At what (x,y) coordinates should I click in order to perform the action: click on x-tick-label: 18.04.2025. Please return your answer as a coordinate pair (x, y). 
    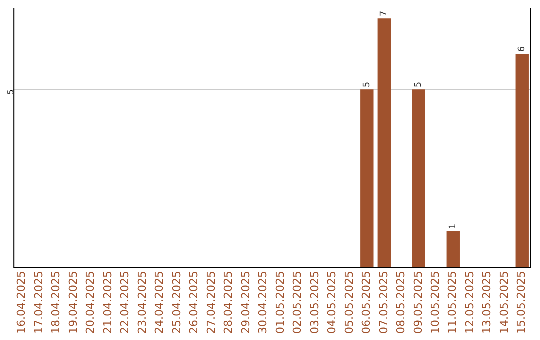
    Looking at the image, I should click on (56, 302).